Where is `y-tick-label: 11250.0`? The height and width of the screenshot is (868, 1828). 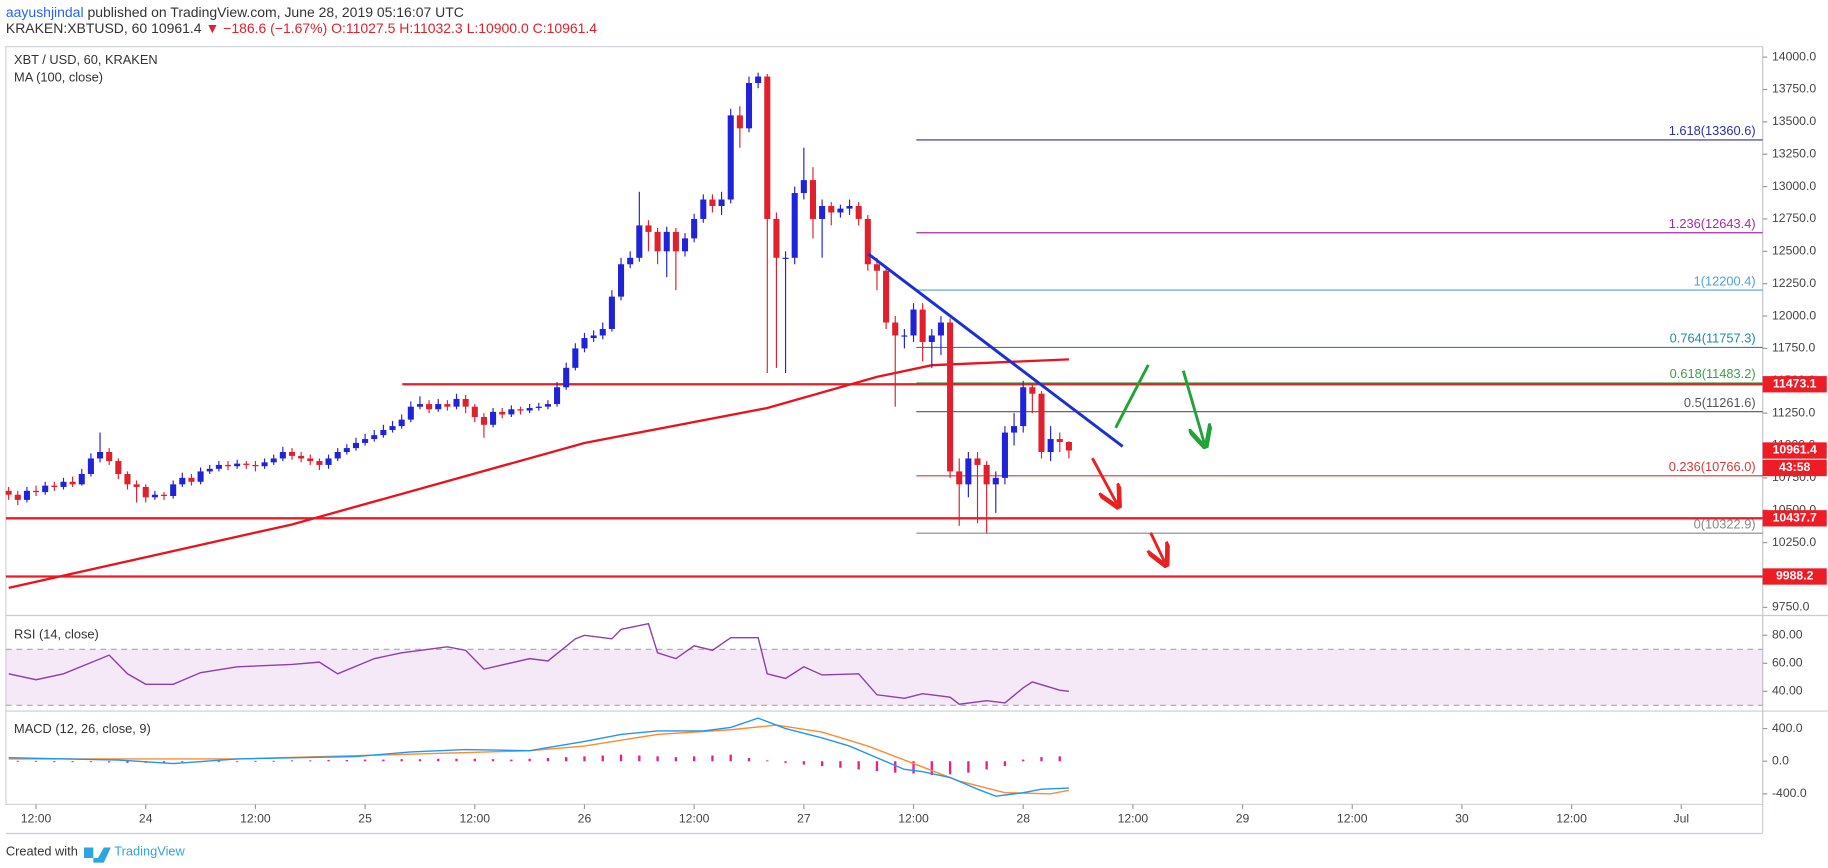
y-tick-label: 11250.0 is located at coordinates (1794, 412).